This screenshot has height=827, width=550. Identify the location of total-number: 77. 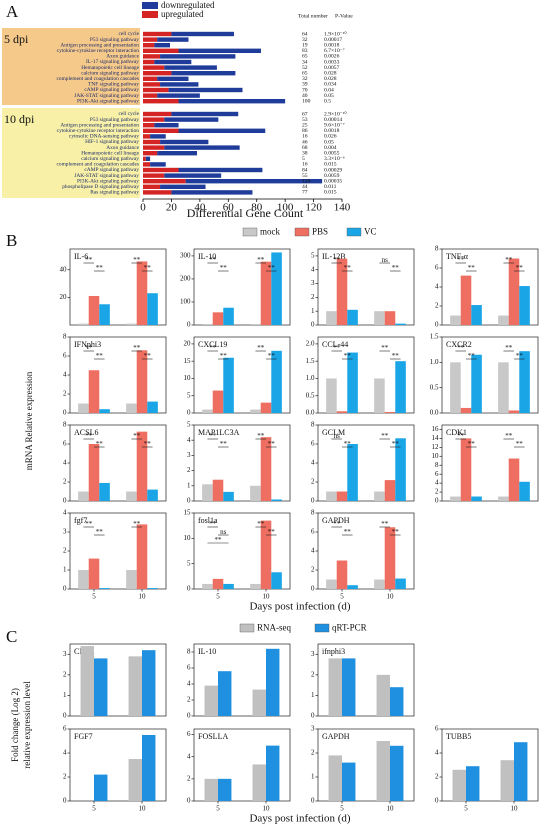
(305, 193).